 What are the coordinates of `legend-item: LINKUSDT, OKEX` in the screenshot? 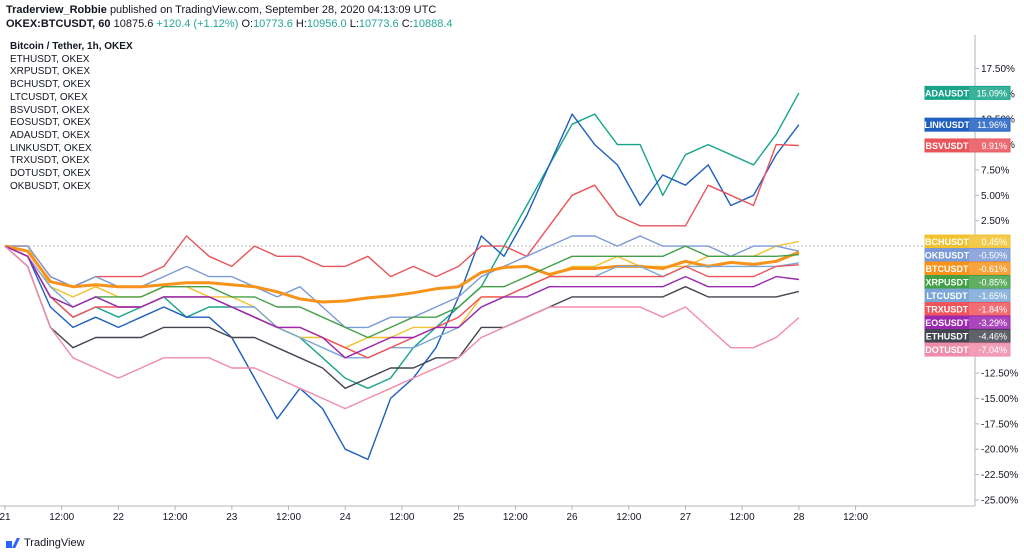 It's located at (51, 148).